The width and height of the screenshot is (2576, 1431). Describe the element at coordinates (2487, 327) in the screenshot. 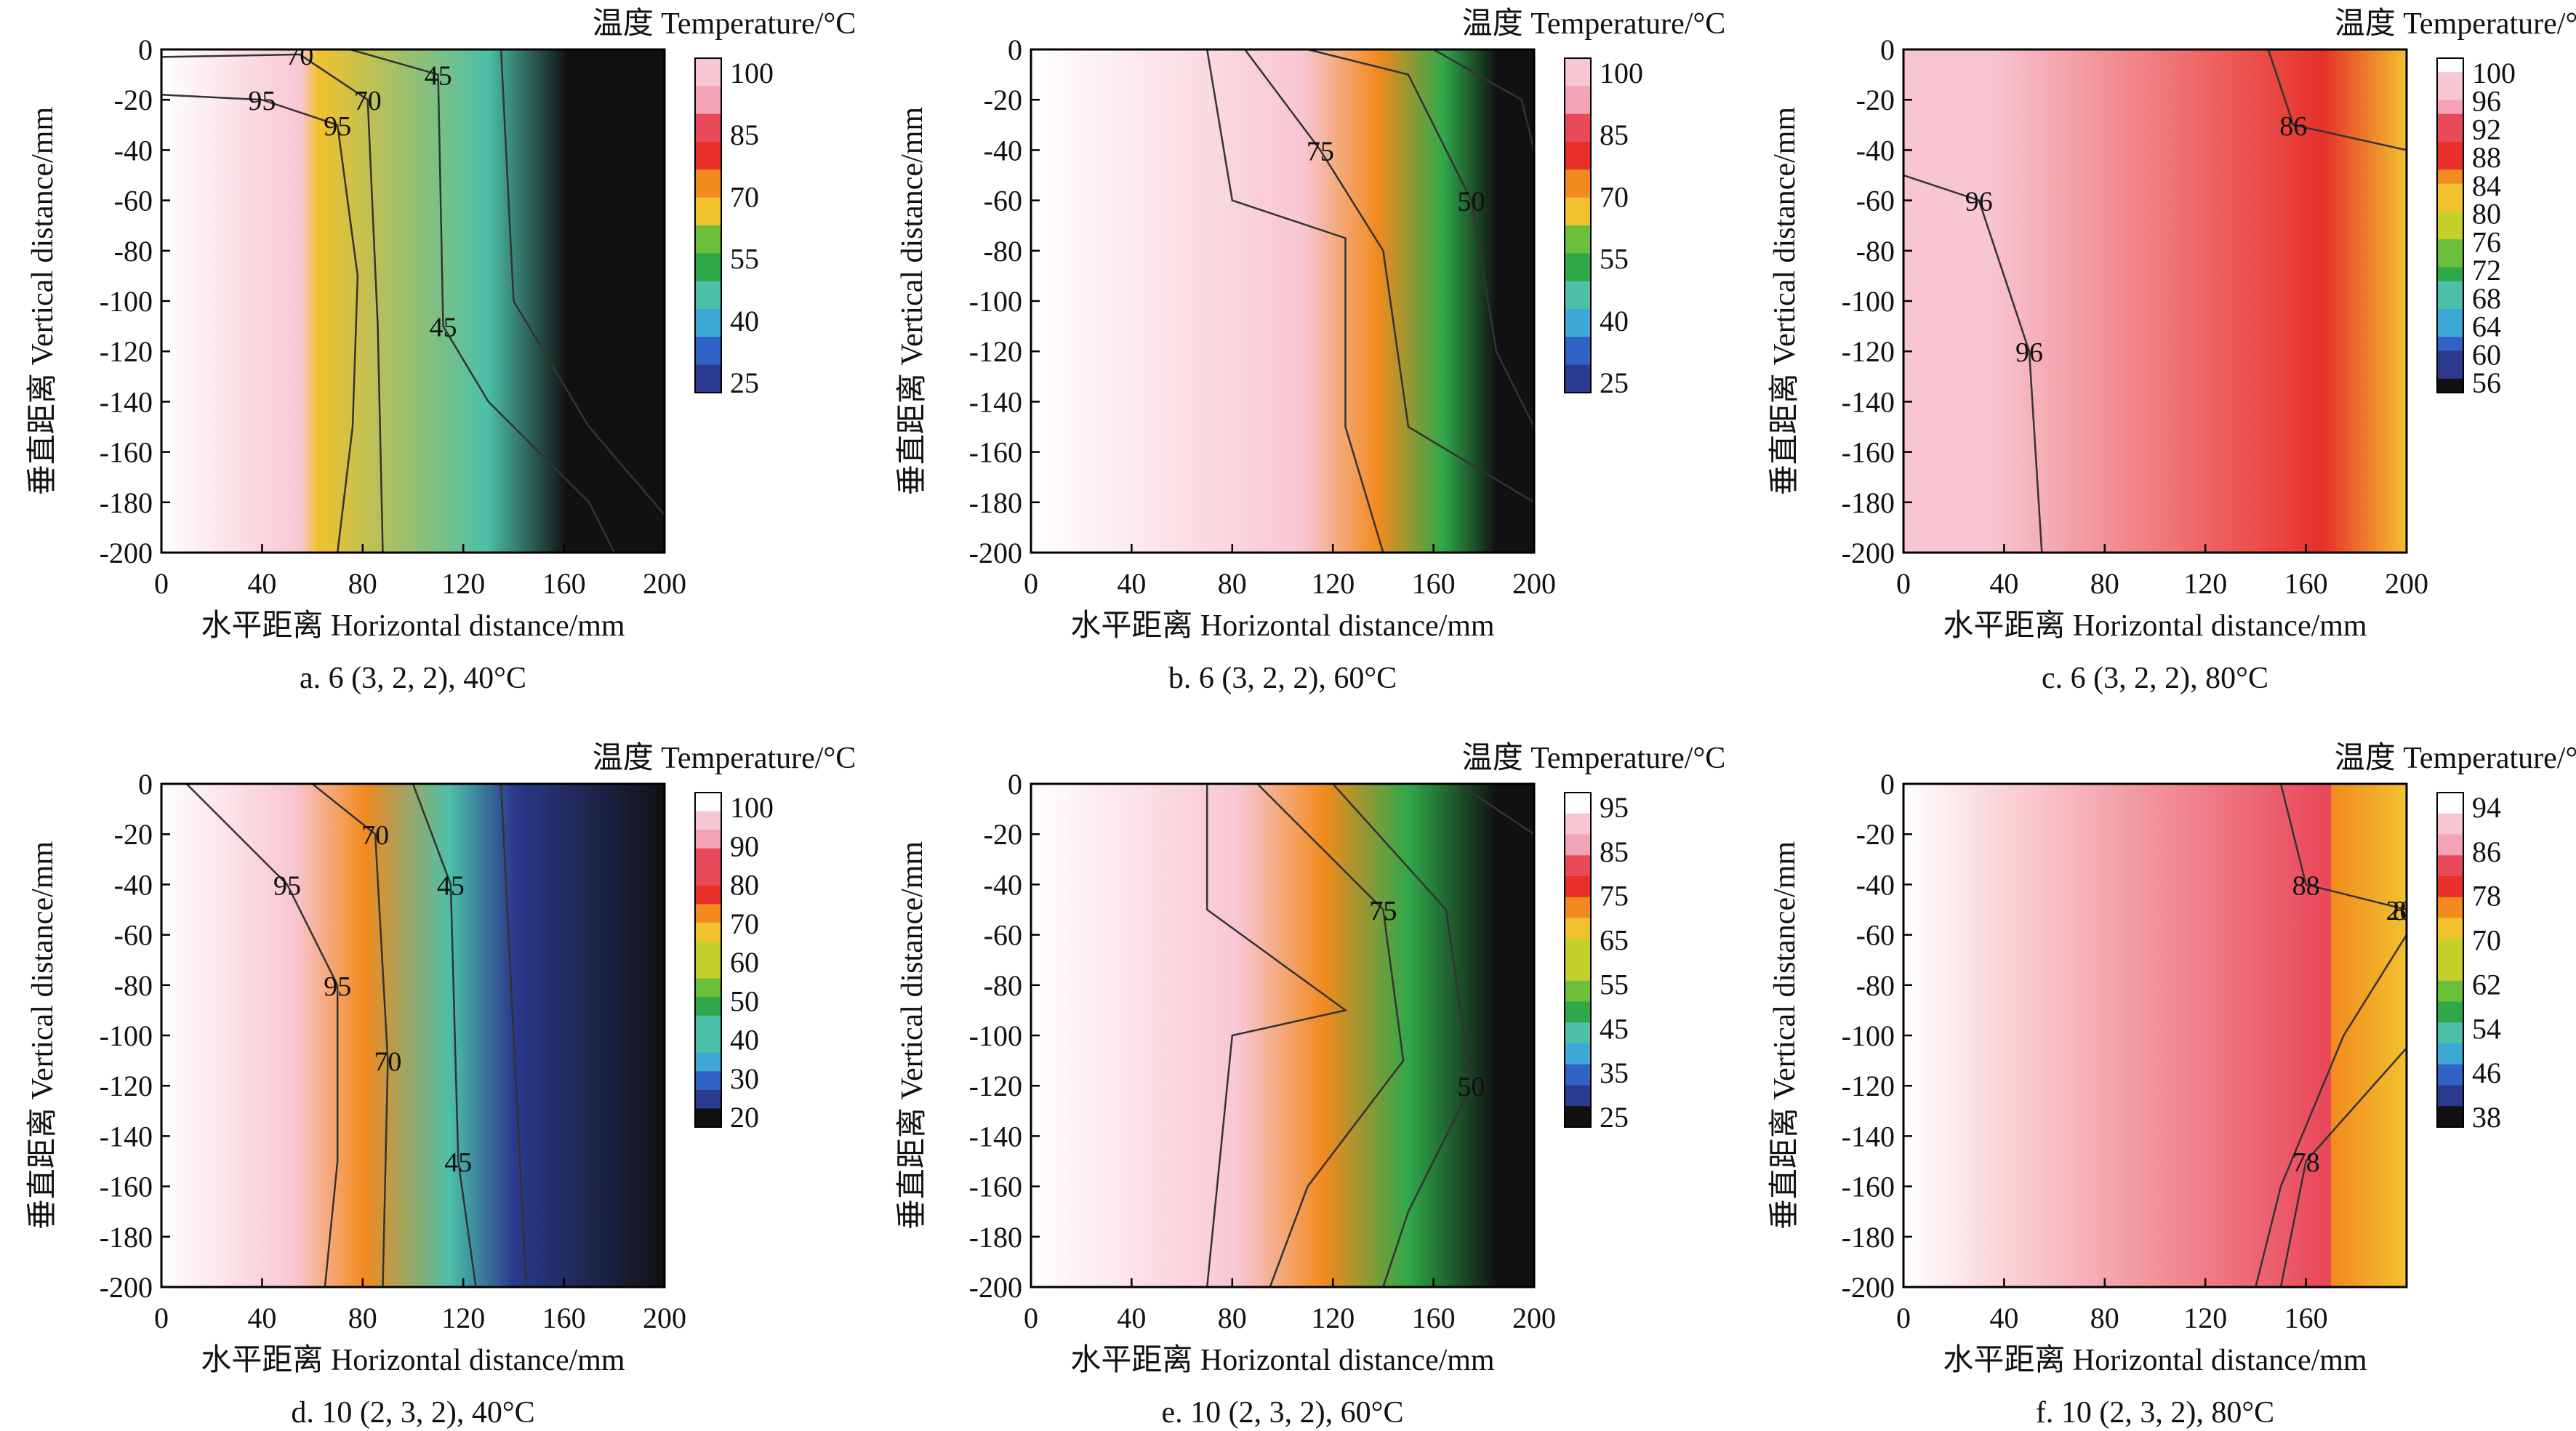

I see `colorbar-label: 64` at that location.